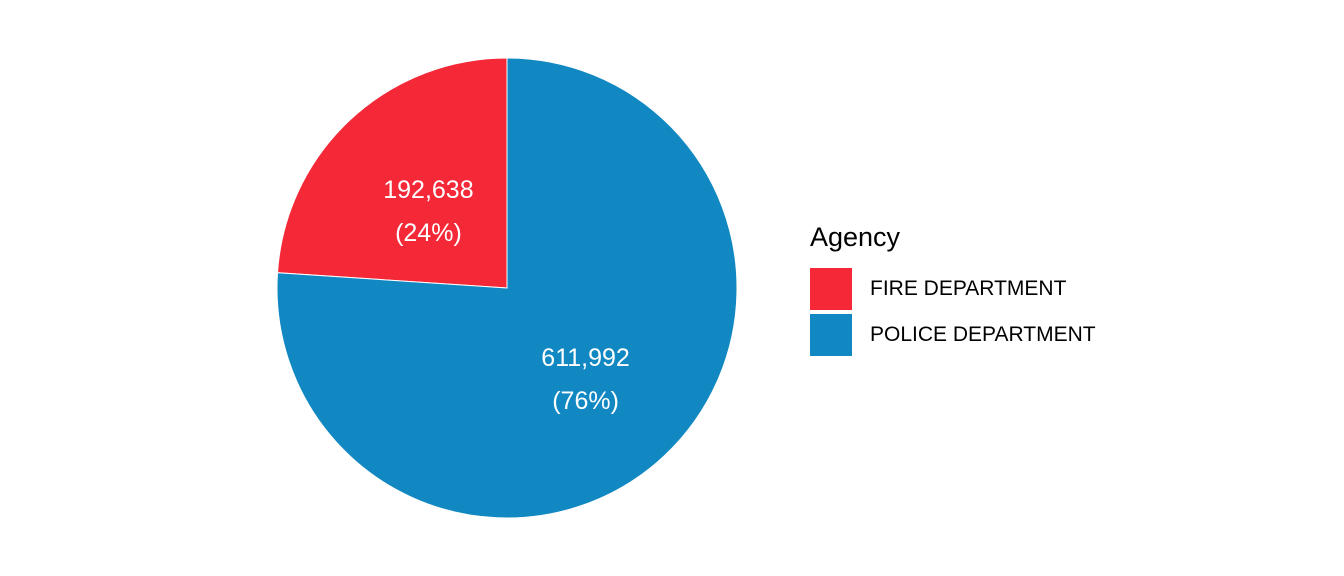 The height and width of the screenshot is (576, 1344). I want to click on legend-key-police-department, so click(831, 335).